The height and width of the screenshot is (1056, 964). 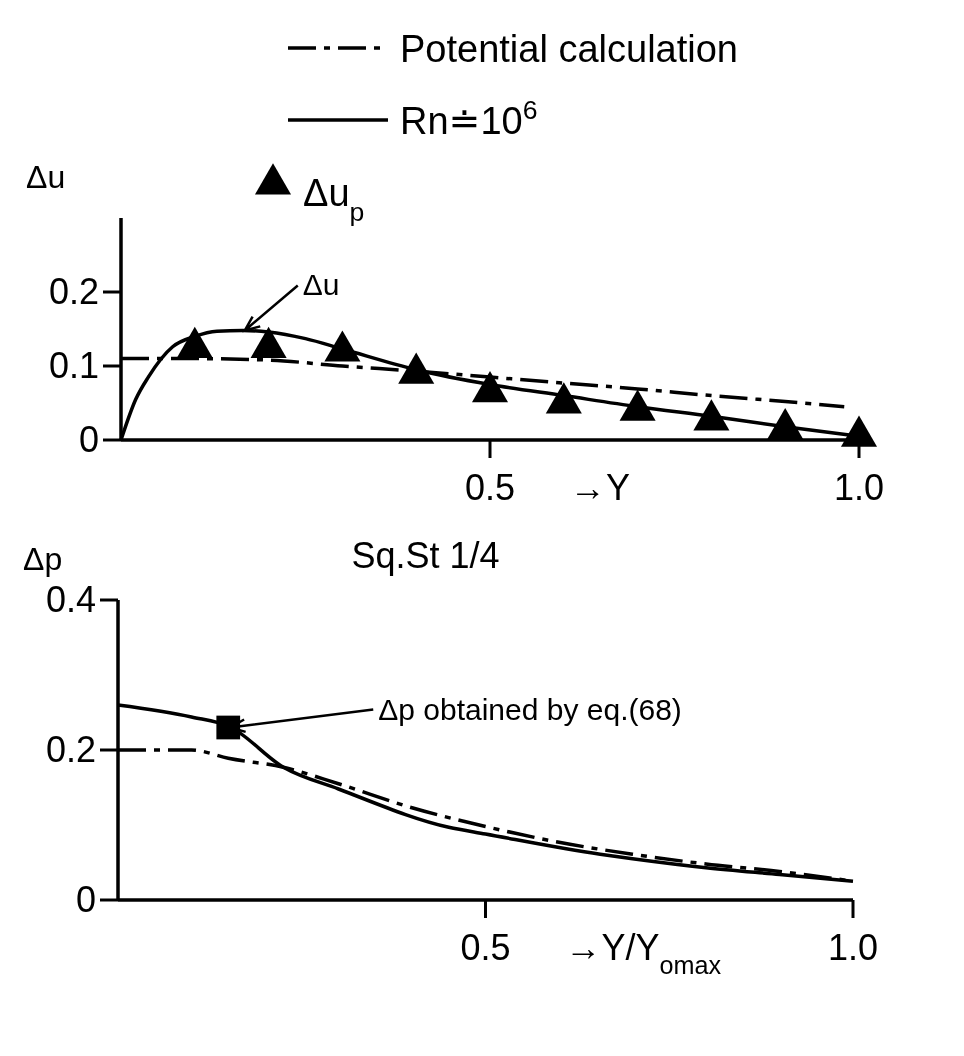 I want to click on chart-title: Sq.St 1/4, so click(x=425, y=555).